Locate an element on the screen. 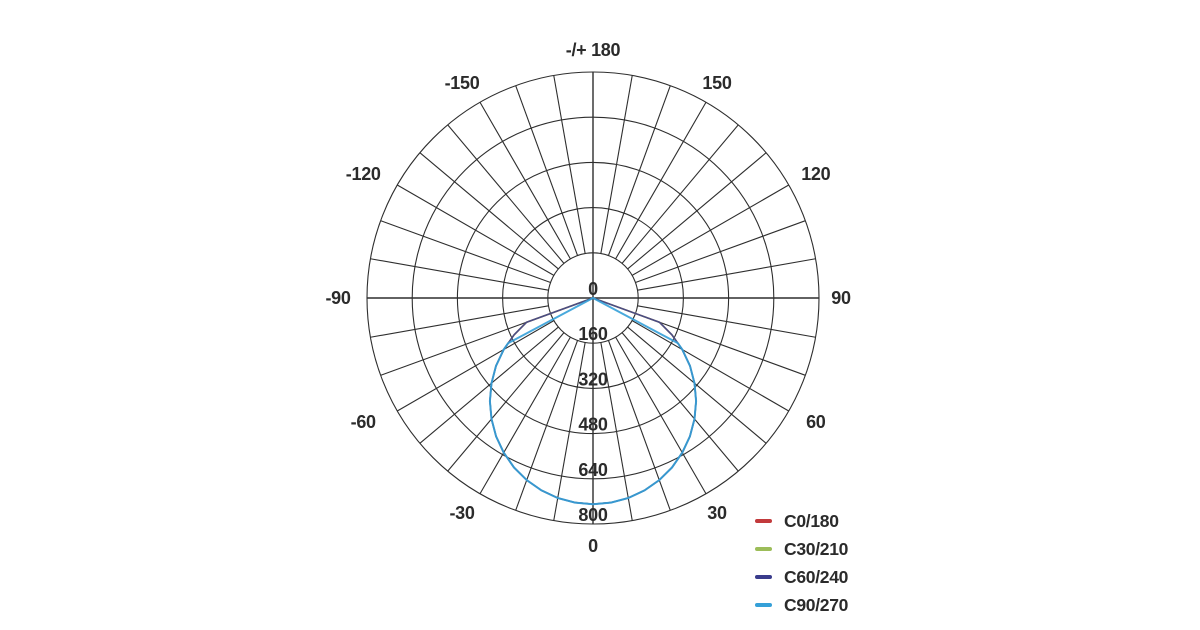 This screenshot has width=1200, height=630. radial-tick-label: 160 is located at coordinates (592, 334).